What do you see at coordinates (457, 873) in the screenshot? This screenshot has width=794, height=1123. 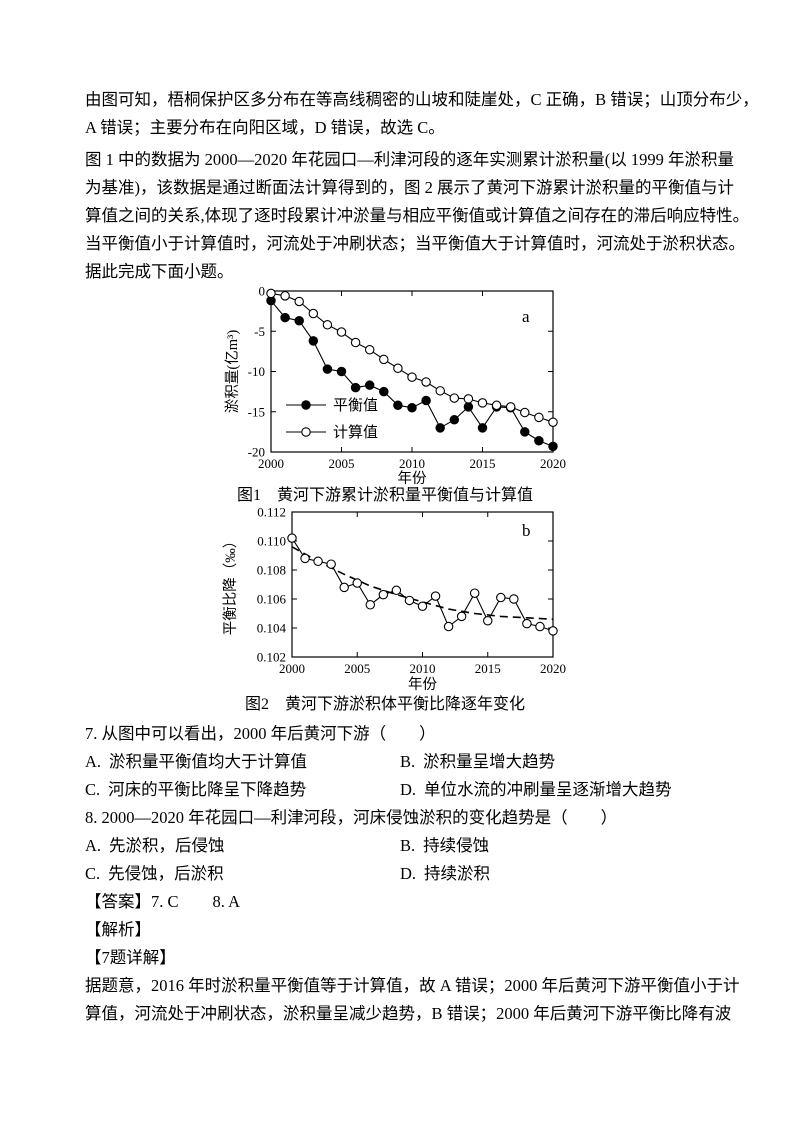 I see `option-text: 持续淤积` at bounding box center [457, 873].